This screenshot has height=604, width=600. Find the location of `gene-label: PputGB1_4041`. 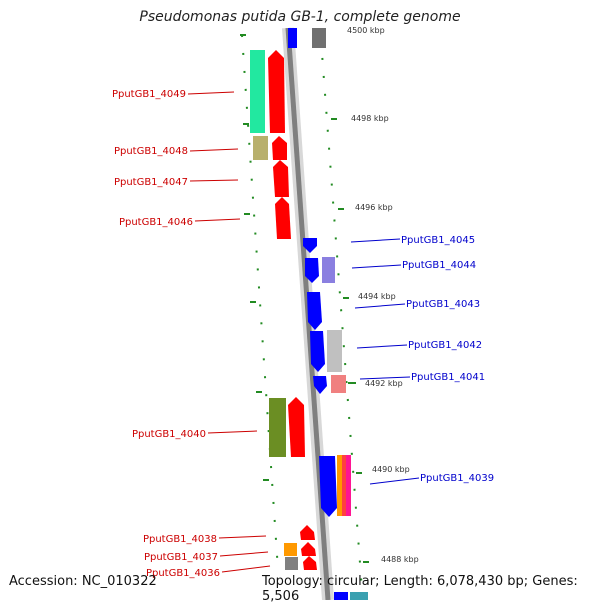

gene-label: PputGB1_4041 is located at coordinates (448, 377).